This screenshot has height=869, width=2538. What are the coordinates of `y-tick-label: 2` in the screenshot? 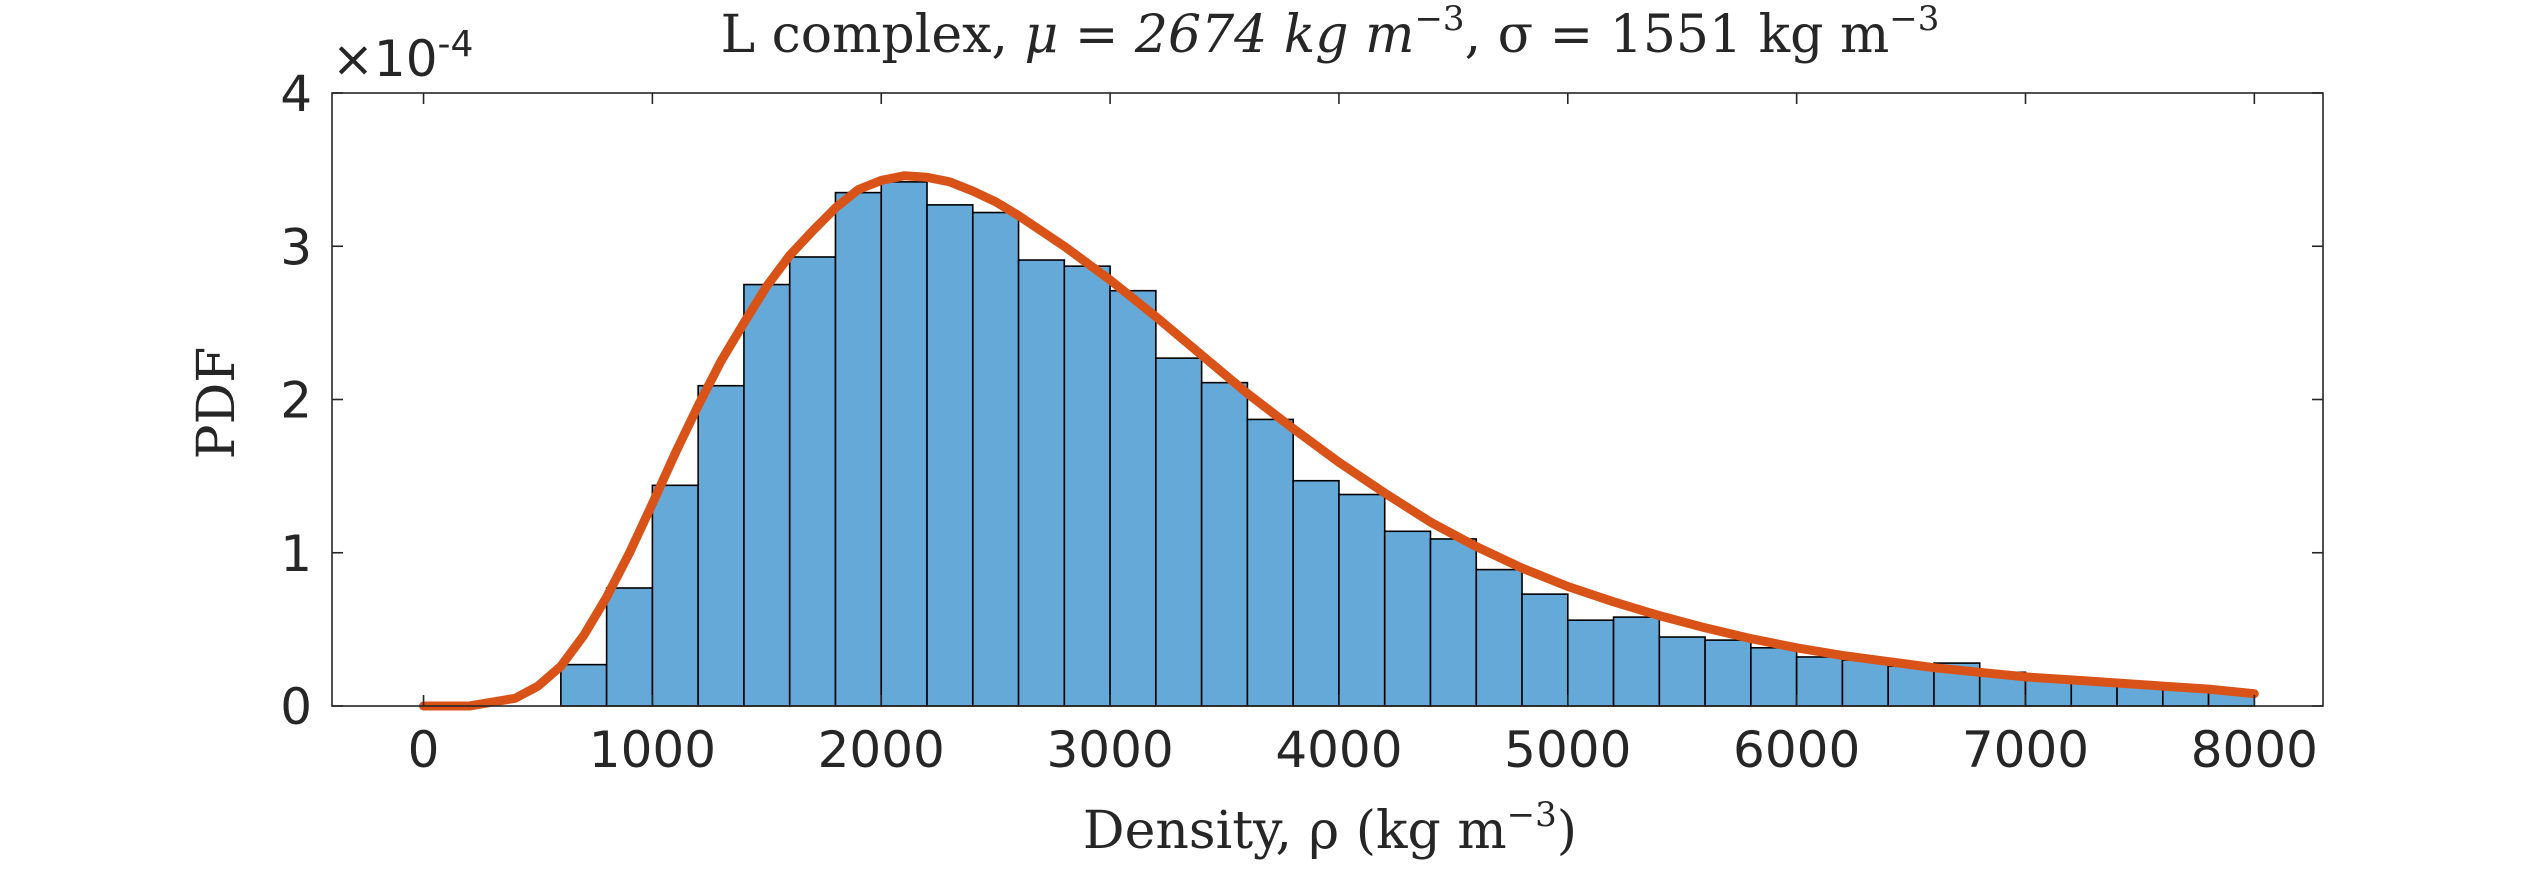 It's located at (296, 401).